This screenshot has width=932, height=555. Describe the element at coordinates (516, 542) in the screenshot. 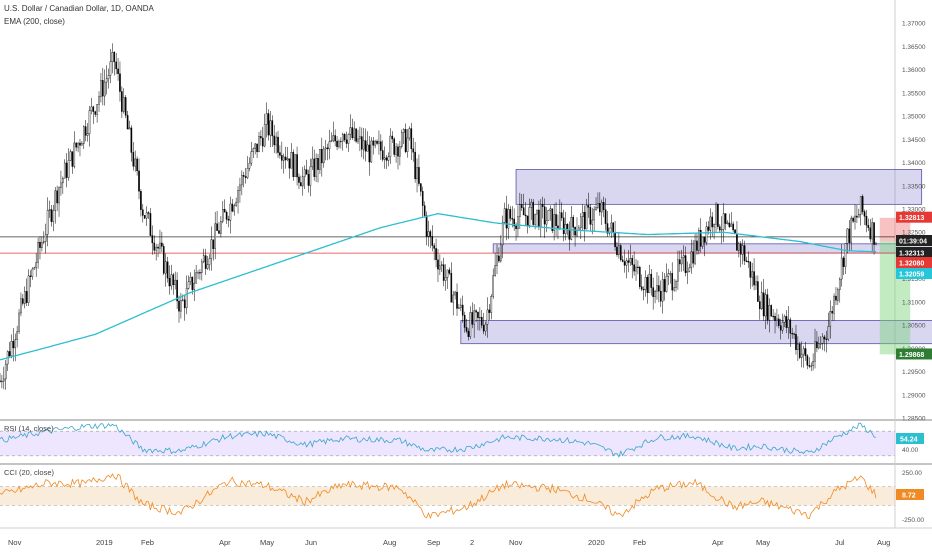

I see `x-tick-label-9: Nov` at that location.